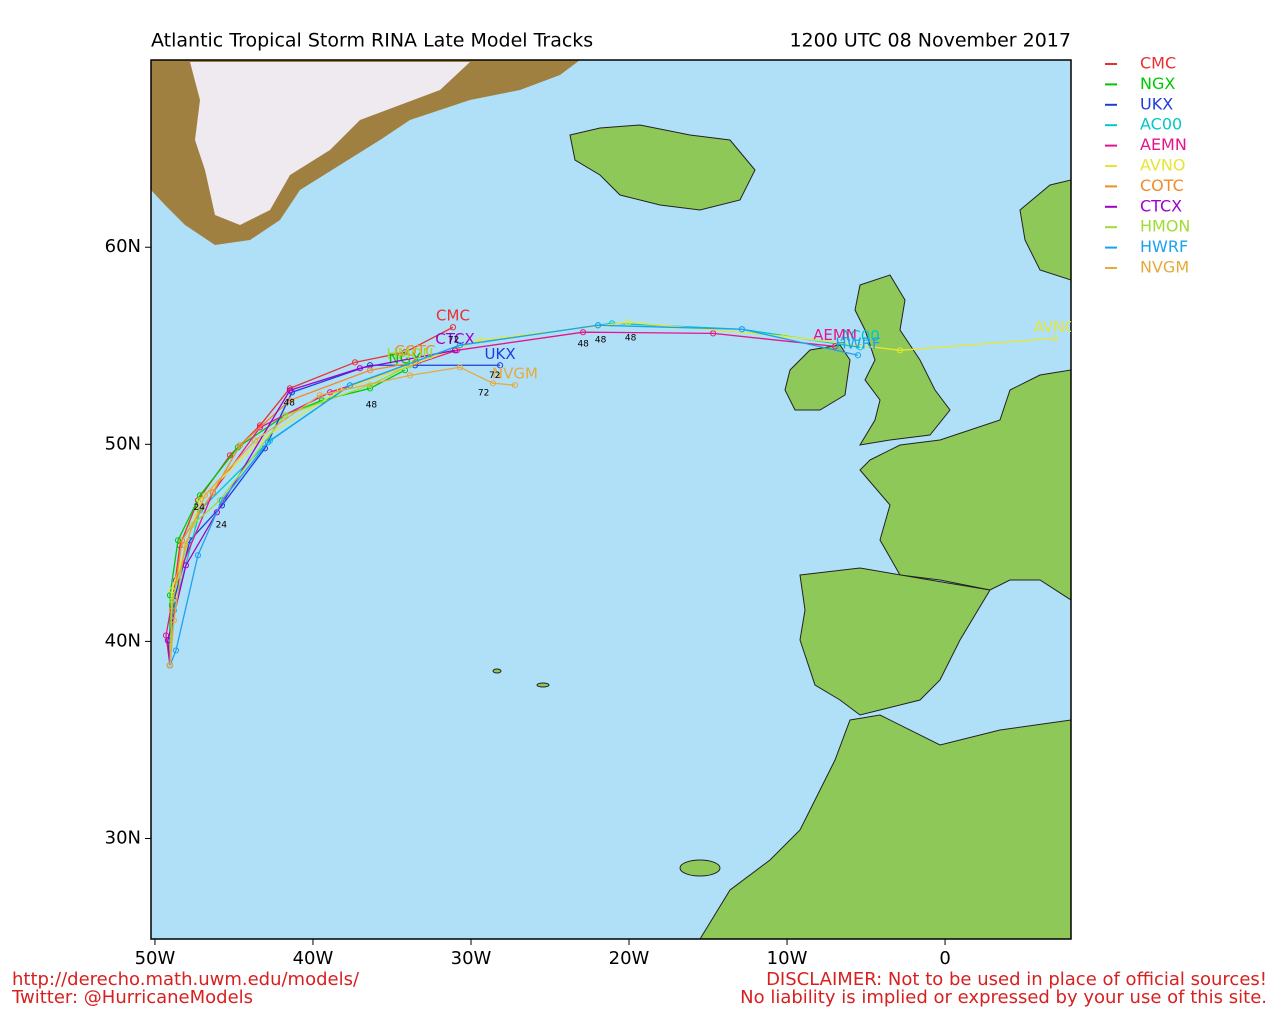  What do you see at coordinates (662, 167) in the screenshot?
I see `iceland` at bounding box center [662, 167].